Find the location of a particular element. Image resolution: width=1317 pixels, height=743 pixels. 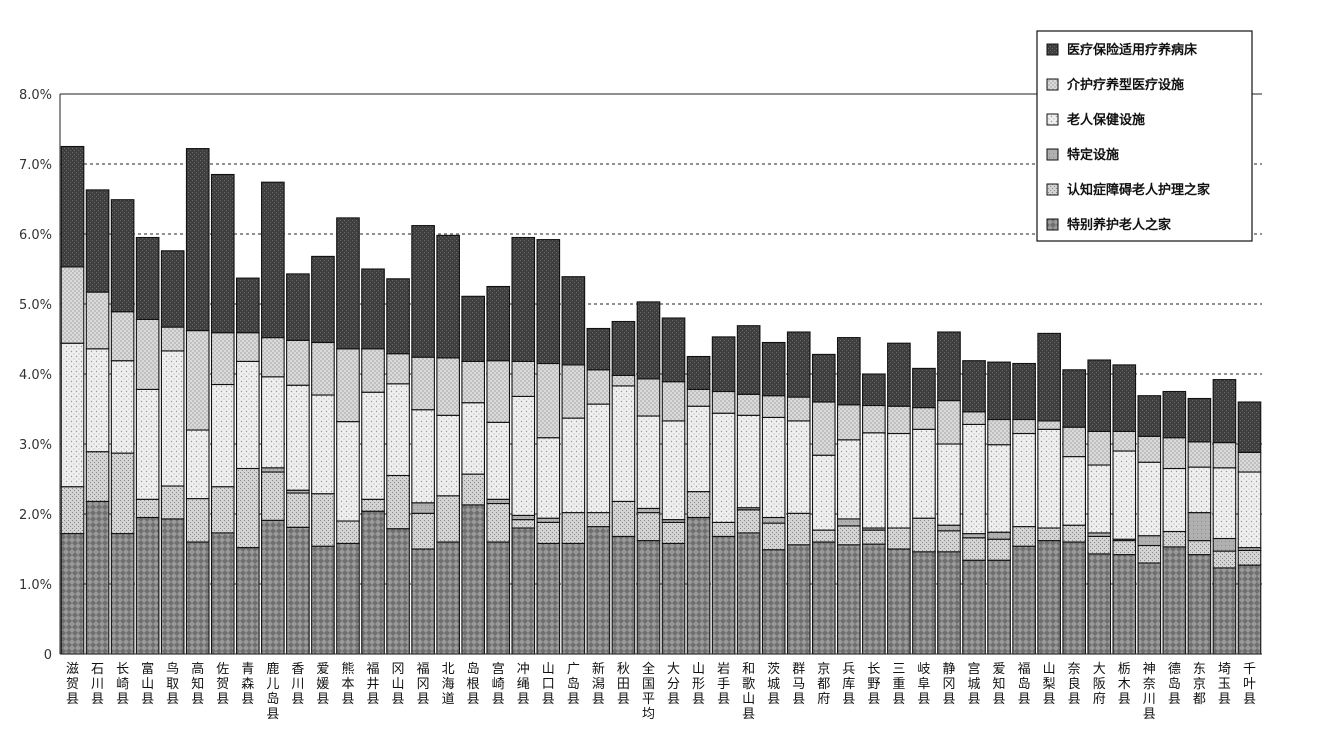

x-tick-char: 玉 is located at coordinates (1224, 684).